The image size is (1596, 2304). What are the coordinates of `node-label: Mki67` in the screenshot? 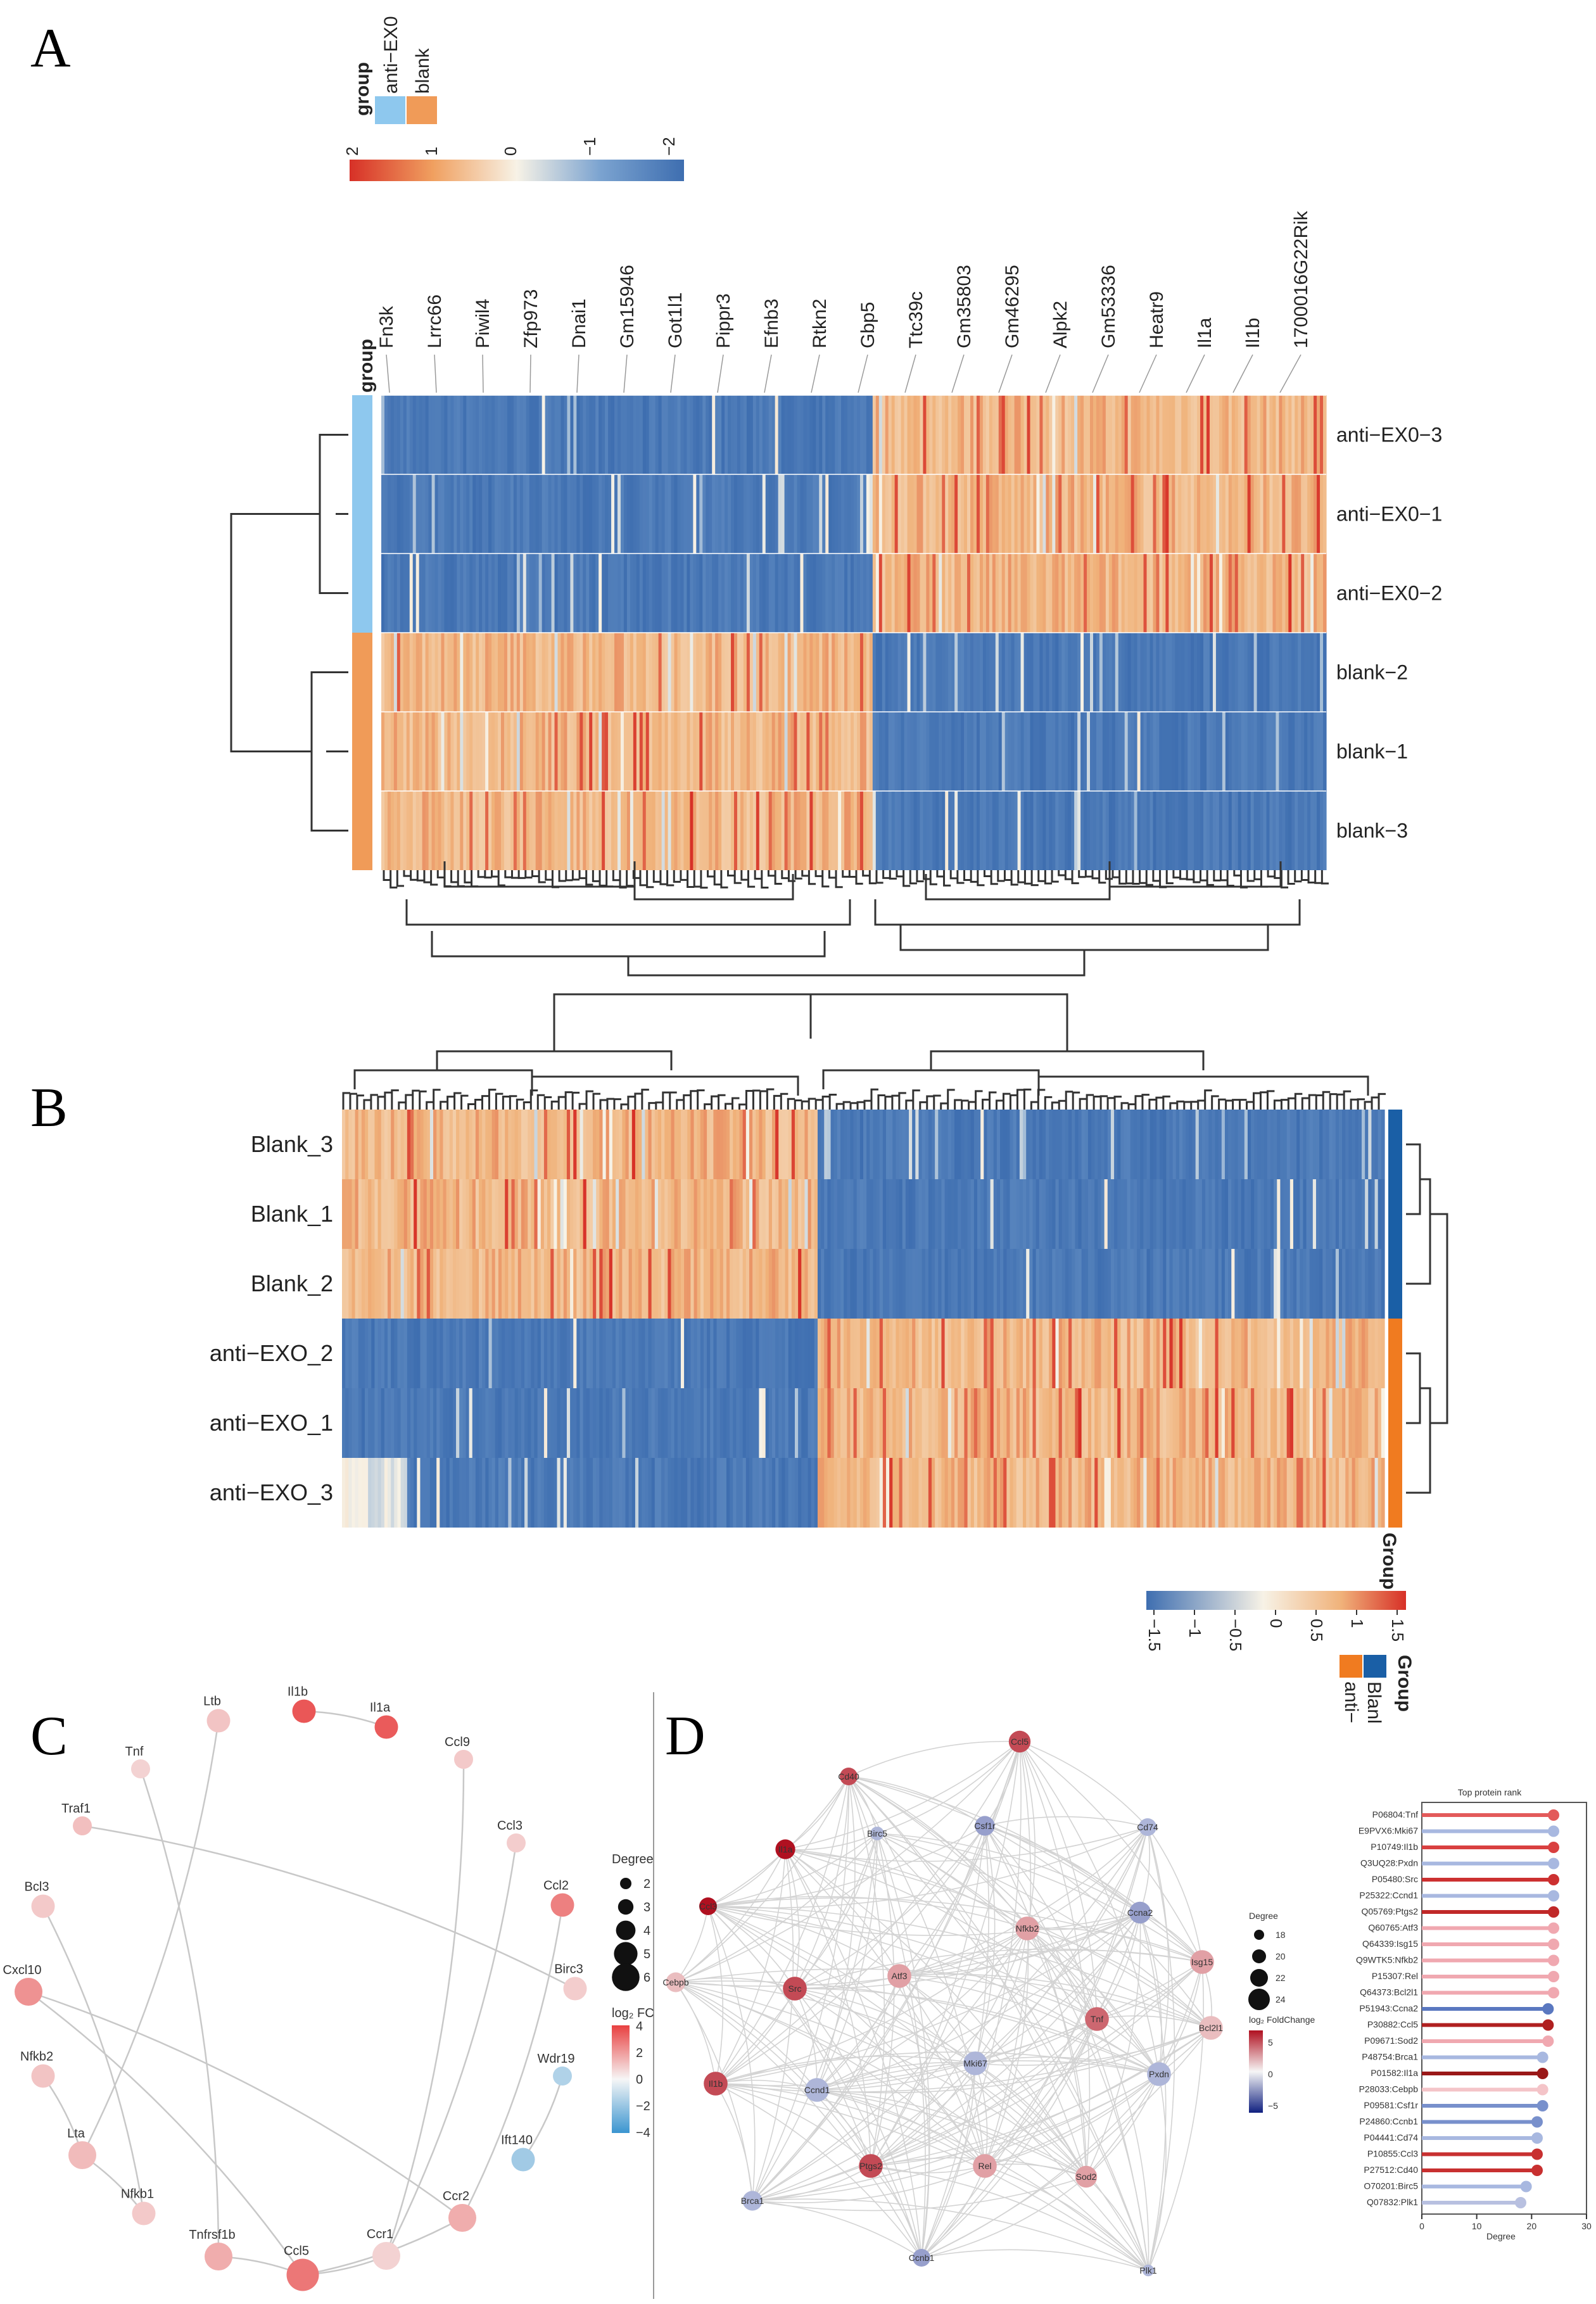 It's located at (975, 2063).